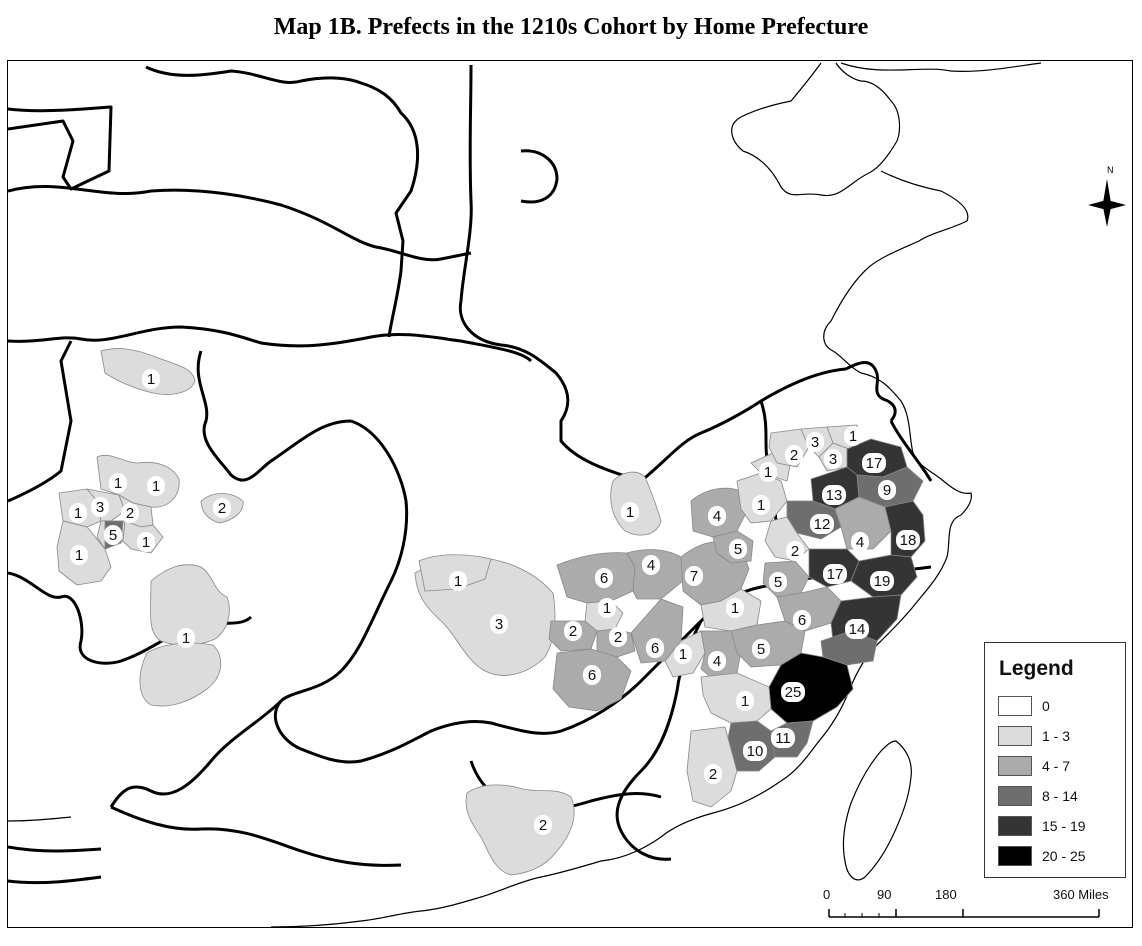  I want to click on legend-label: 1 - 3, so click(1056, 736).